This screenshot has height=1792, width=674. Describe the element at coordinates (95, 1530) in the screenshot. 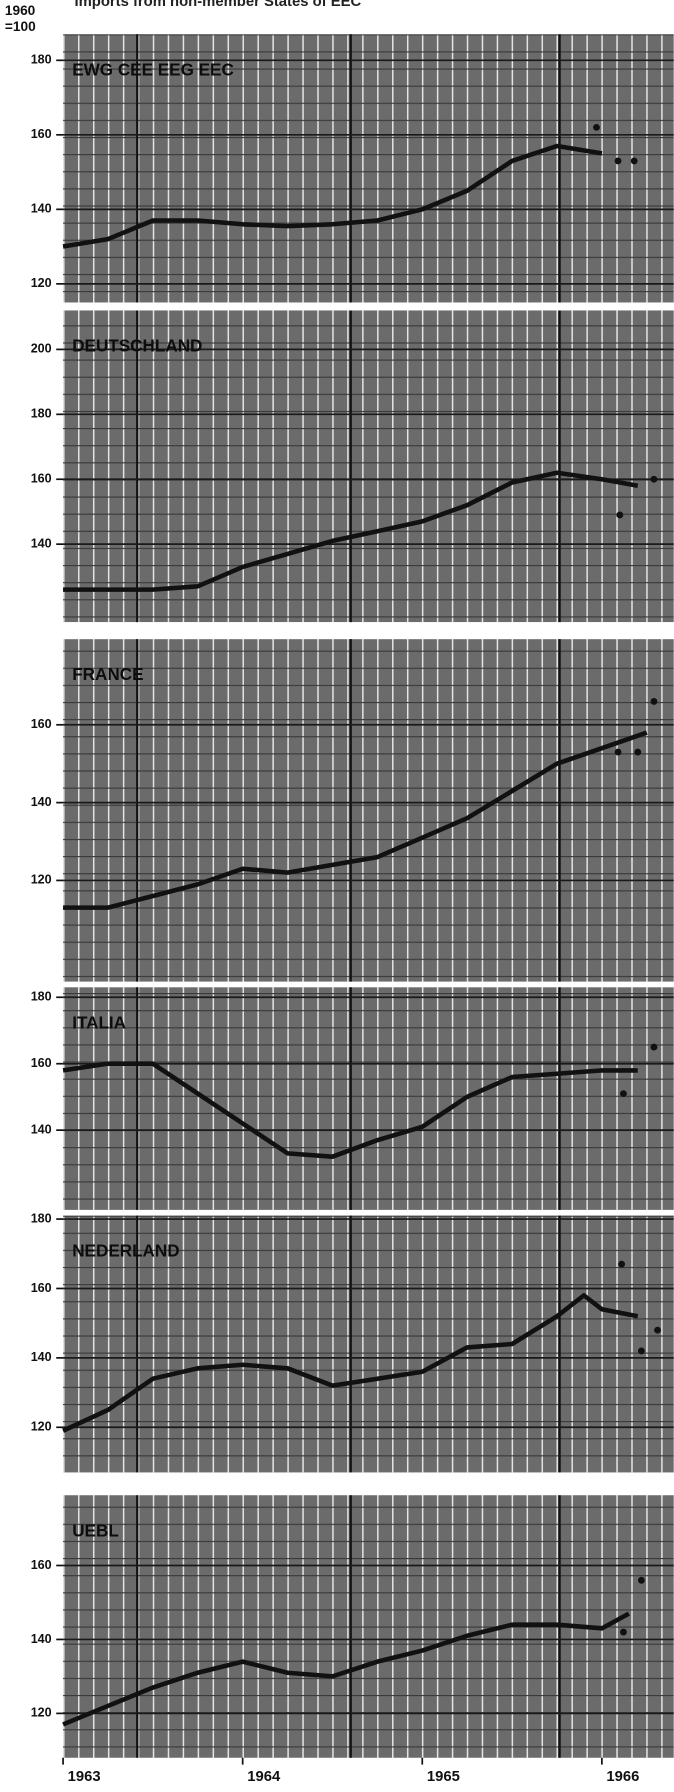

I see `panel-title: UEBL` at that location.